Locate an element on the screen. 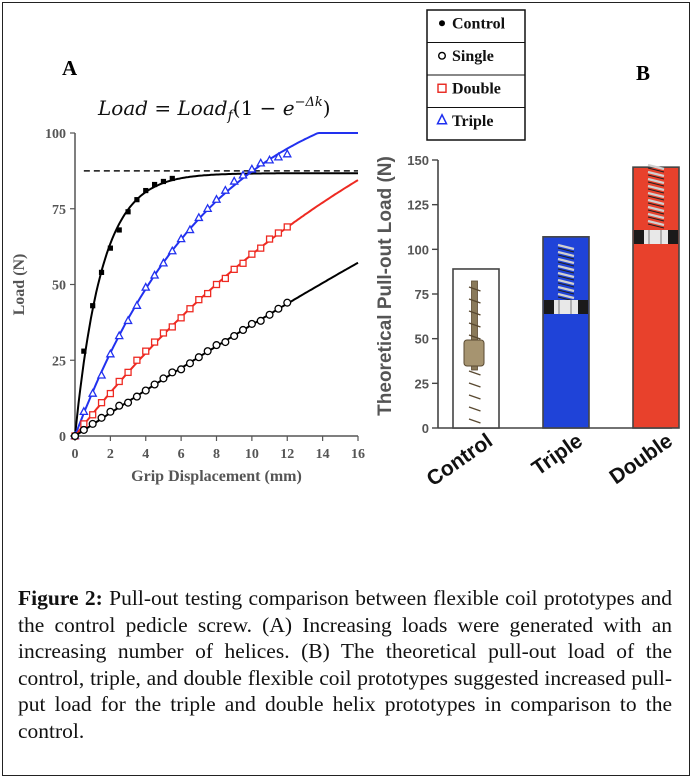 This screenshot has width=694, height=780. fit-curve-single is located at coordinates (216, 349).